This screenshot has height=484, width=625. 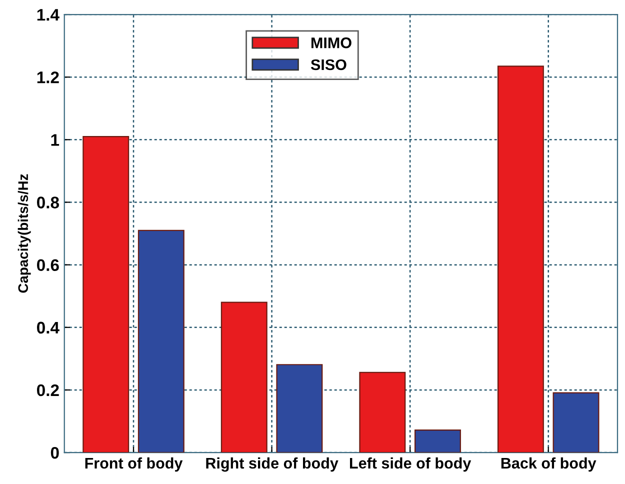 What do you see at coordinates (48, 77) in the screenshot?
I see `y-tick-label: 1.2` at bounding box center [48, 77].